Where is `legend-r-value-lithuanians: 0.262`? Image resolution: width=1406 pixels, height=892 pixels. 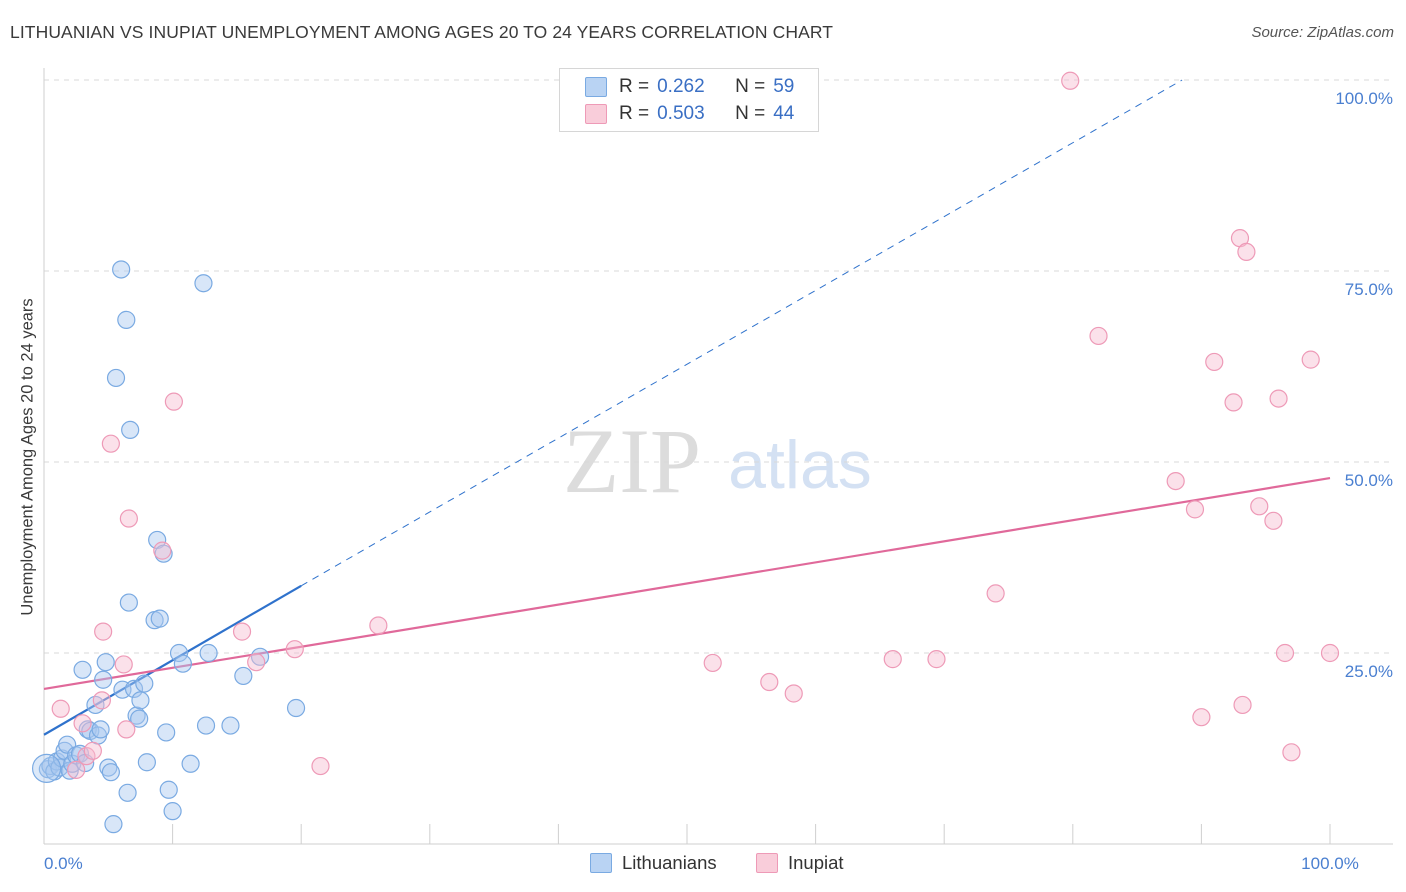 legend-r-value-lithuanians: 0.262 is located at coordinates (681, 86).